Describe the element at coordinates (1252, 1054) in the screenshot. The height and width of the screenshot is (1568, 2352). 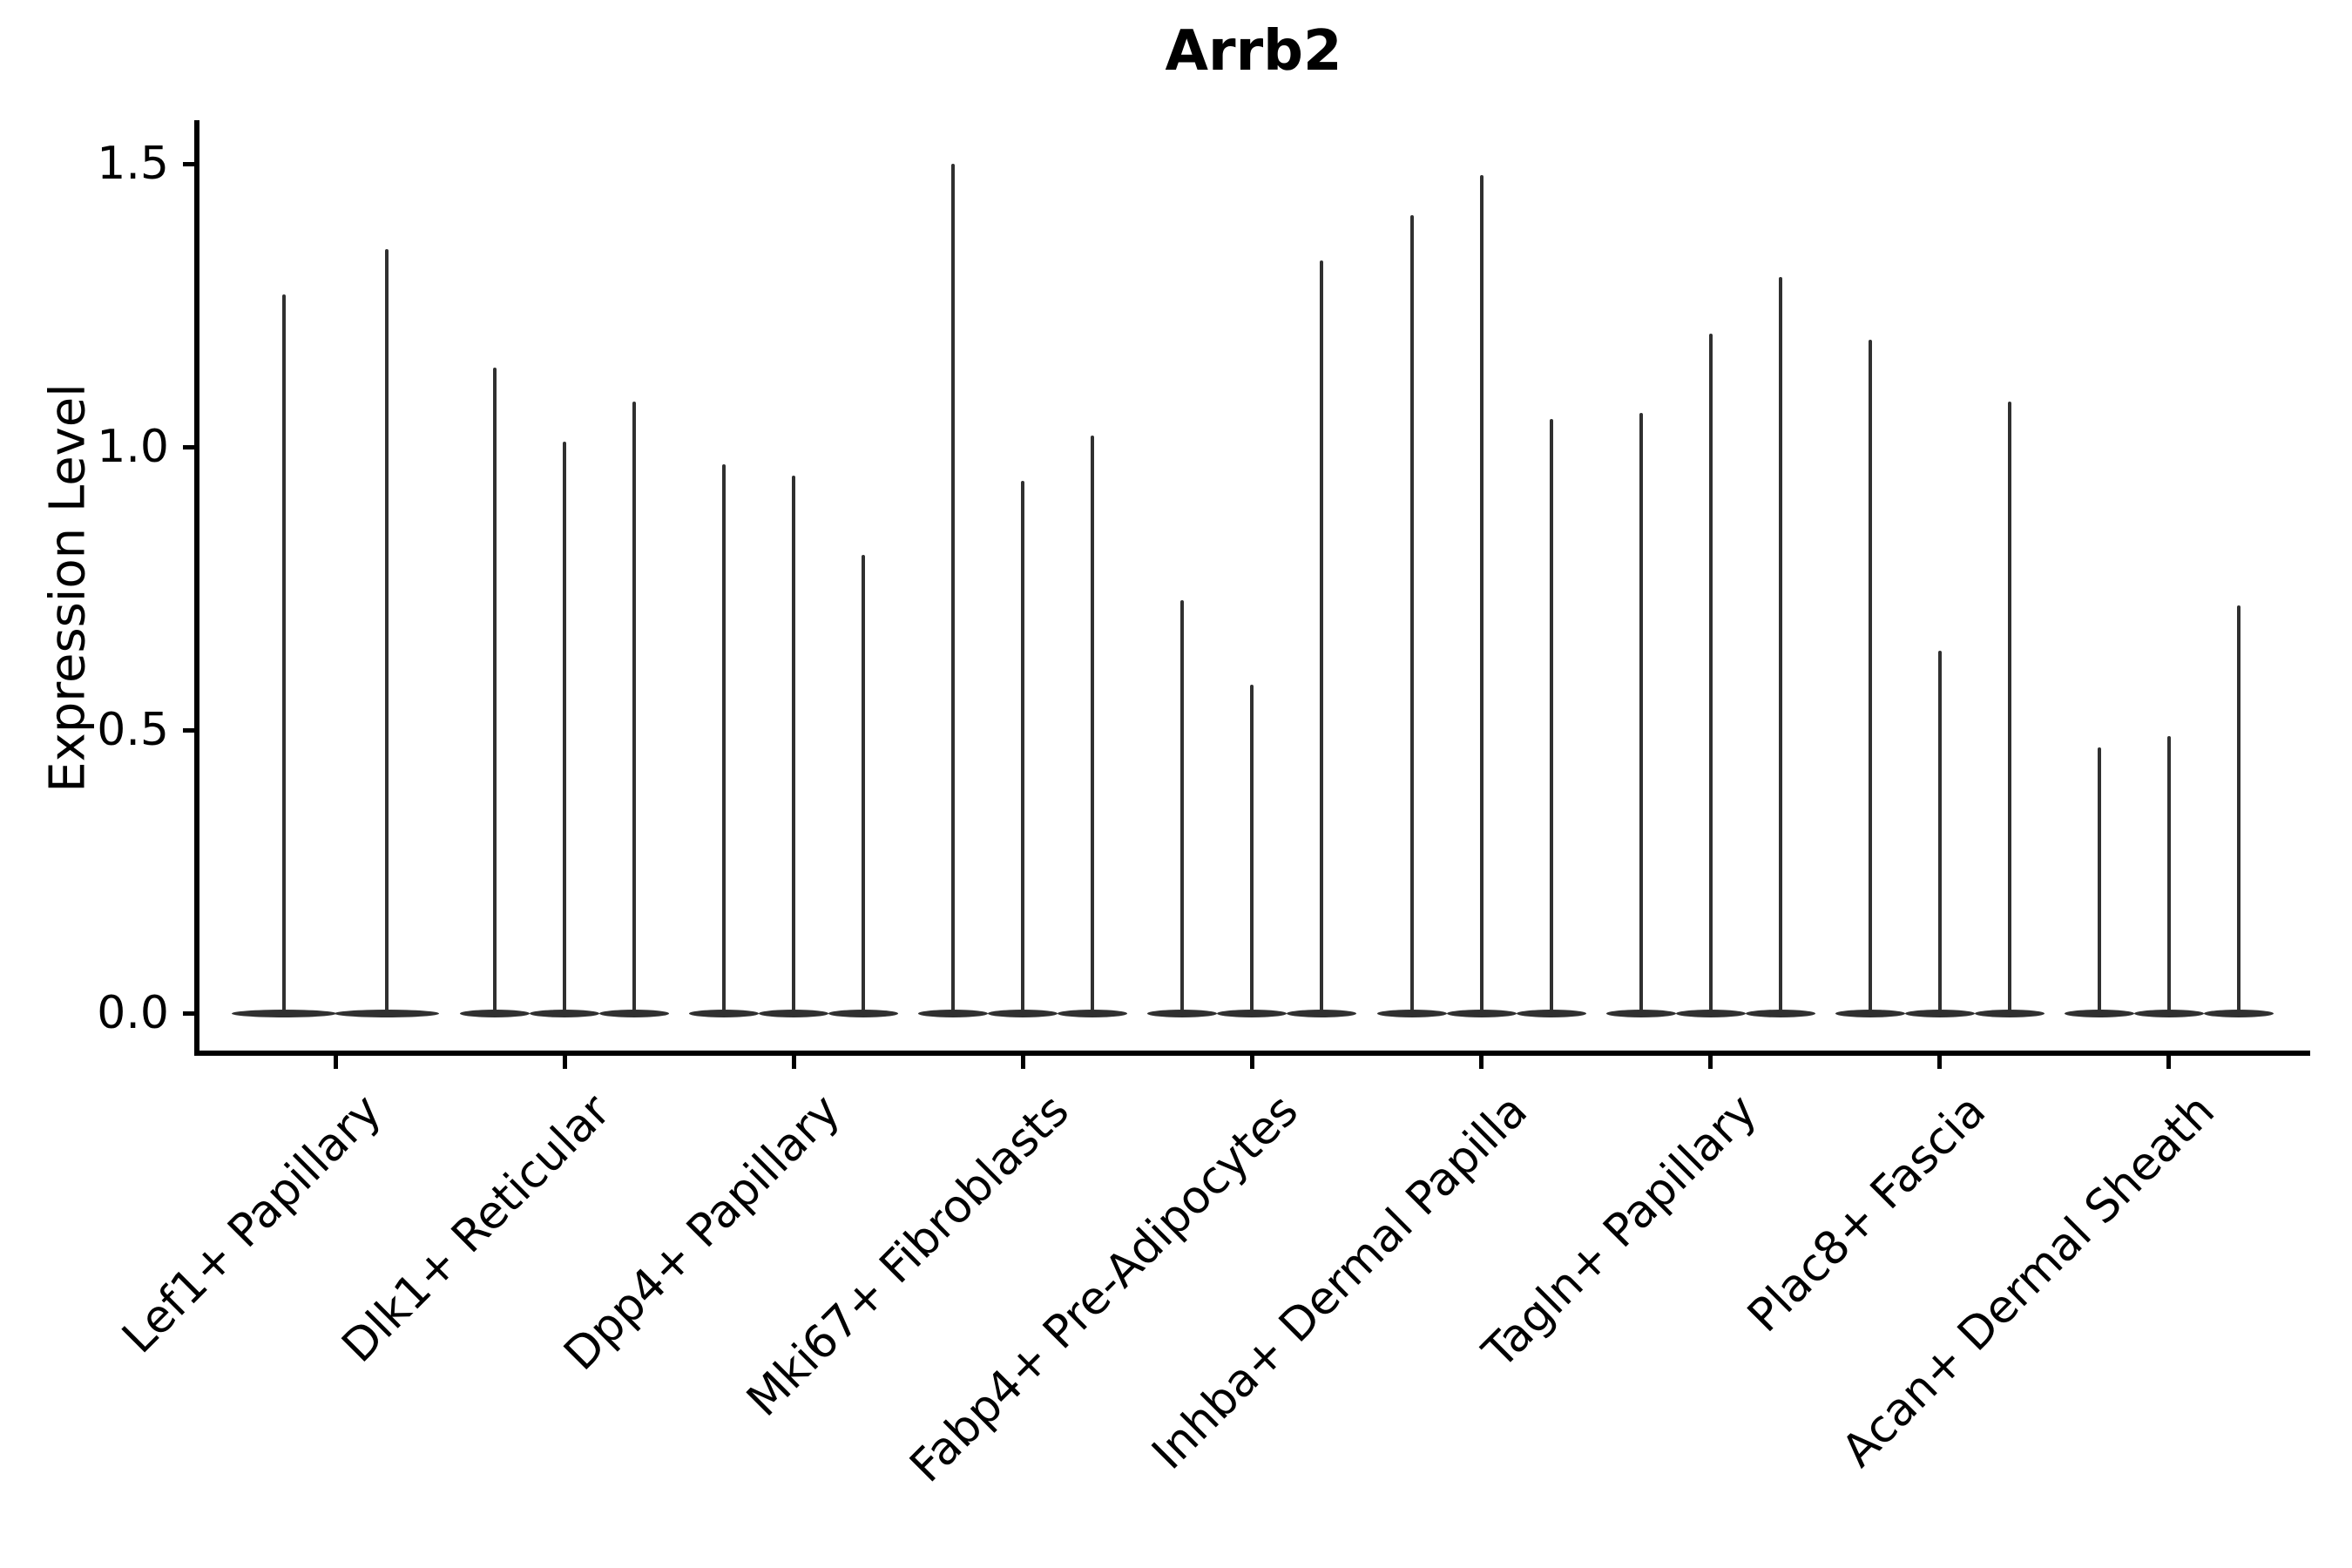
I see `x-axis-line` at that location.